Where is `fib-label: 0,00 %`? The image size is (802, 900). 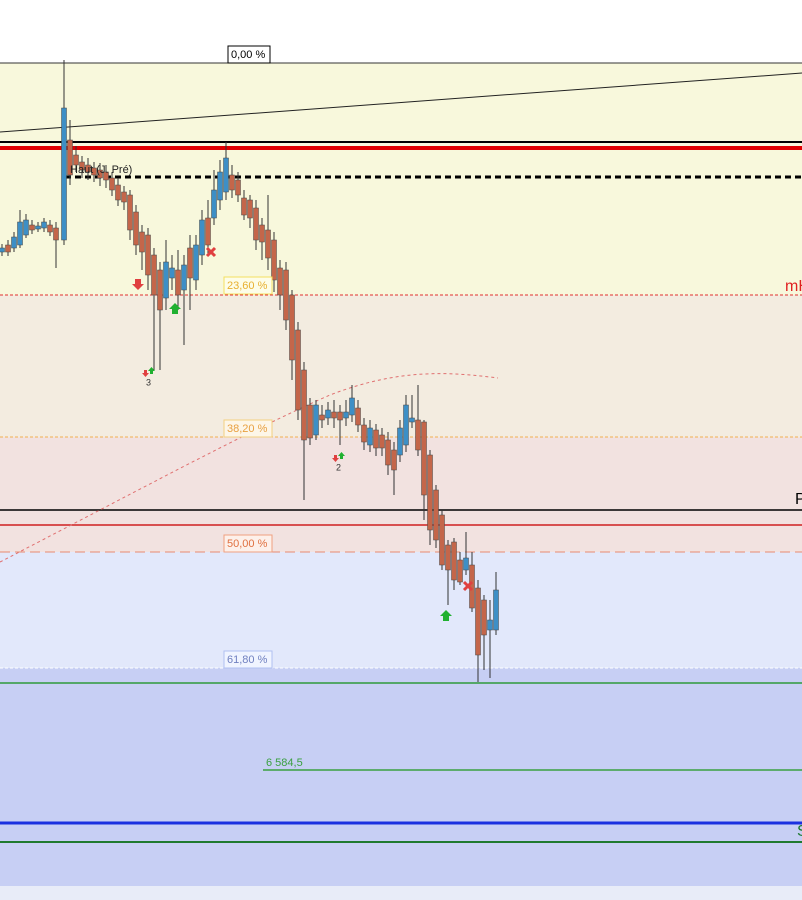
fib-label: 0,00 % is located at coordinates (248, 55).